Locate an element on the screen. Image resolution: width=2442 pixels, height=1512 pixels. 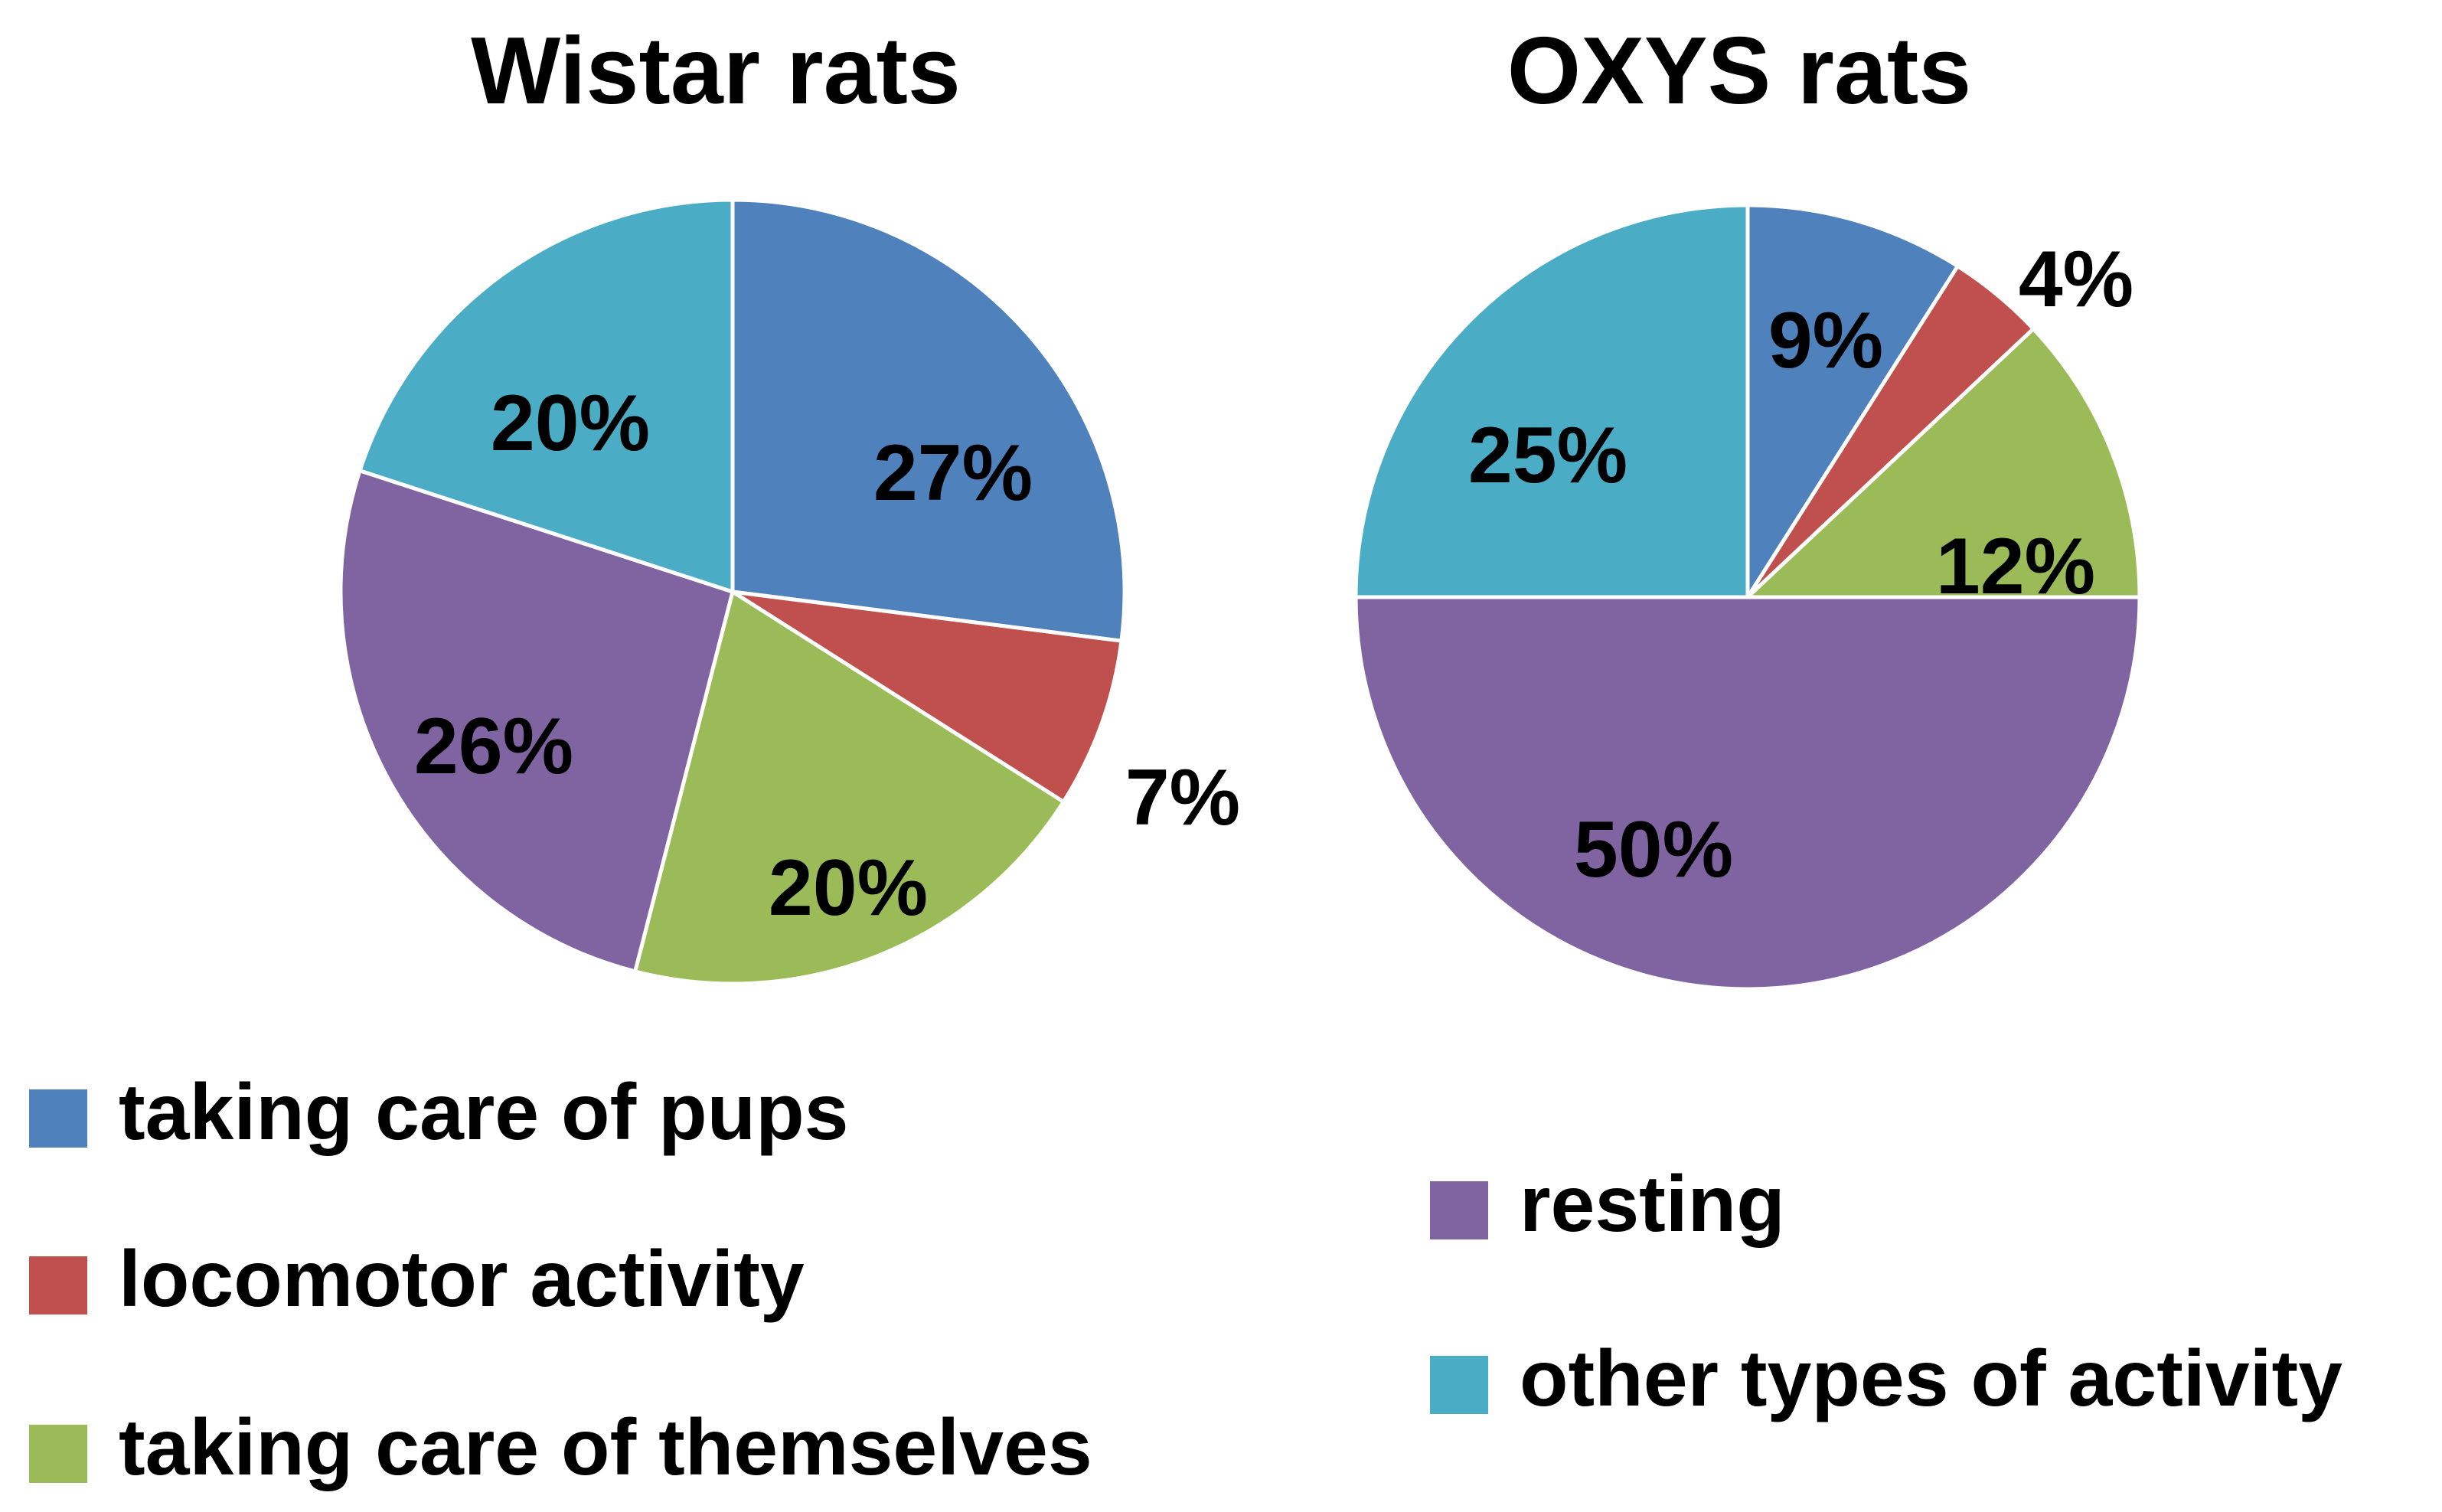
legend-swatch-locomotor-activity is located at coordinates (58, 1285).